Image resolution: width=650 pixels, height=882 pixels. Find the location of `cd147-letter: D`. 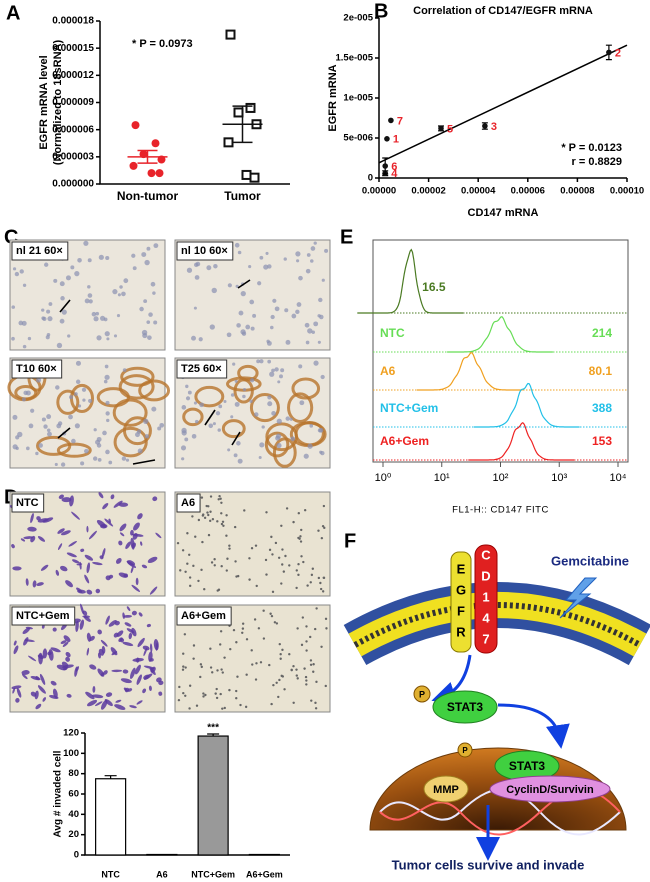

cd147-letter: D is located at coordinates (485, 575).